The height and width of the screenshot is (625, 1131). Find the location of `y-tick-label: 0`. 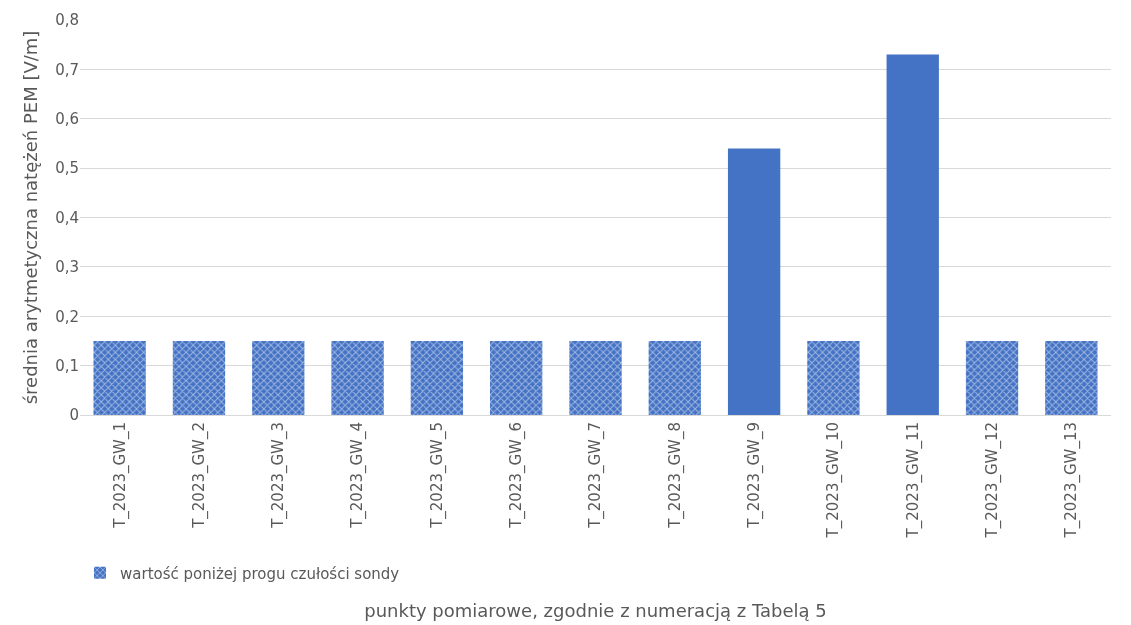

y-tick-label: 0 is located at coordinates (74, 415).